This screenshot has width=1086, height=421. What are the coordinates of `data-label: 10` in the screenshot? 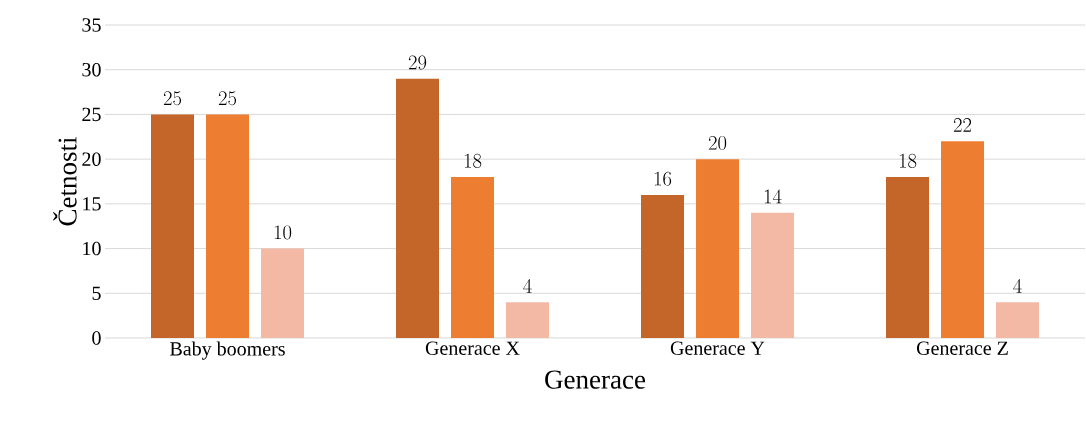 It's located at (283, 232).